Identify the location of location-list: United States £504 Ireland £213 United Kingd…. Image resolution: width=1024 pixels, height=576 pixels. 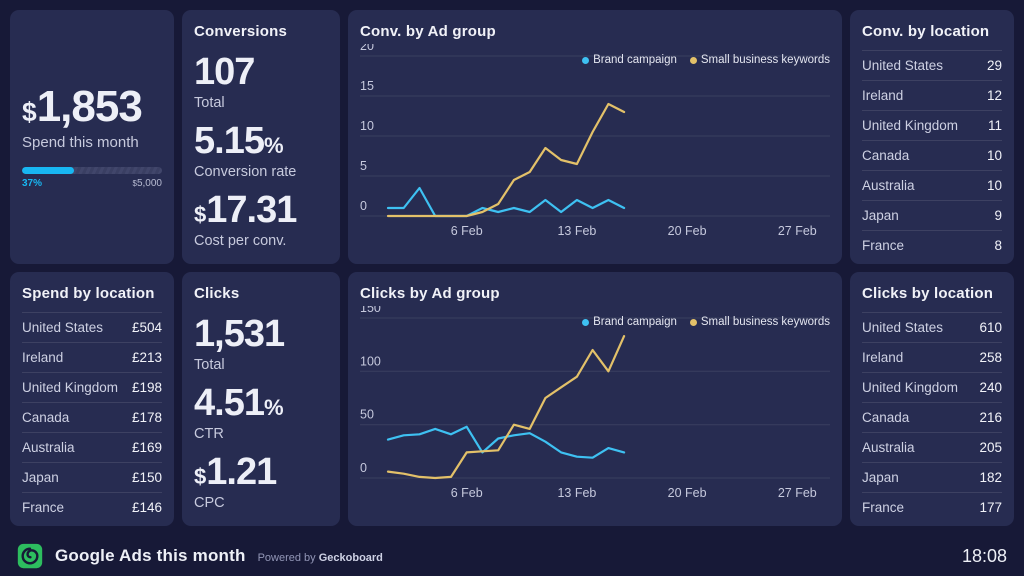
(92, 417).